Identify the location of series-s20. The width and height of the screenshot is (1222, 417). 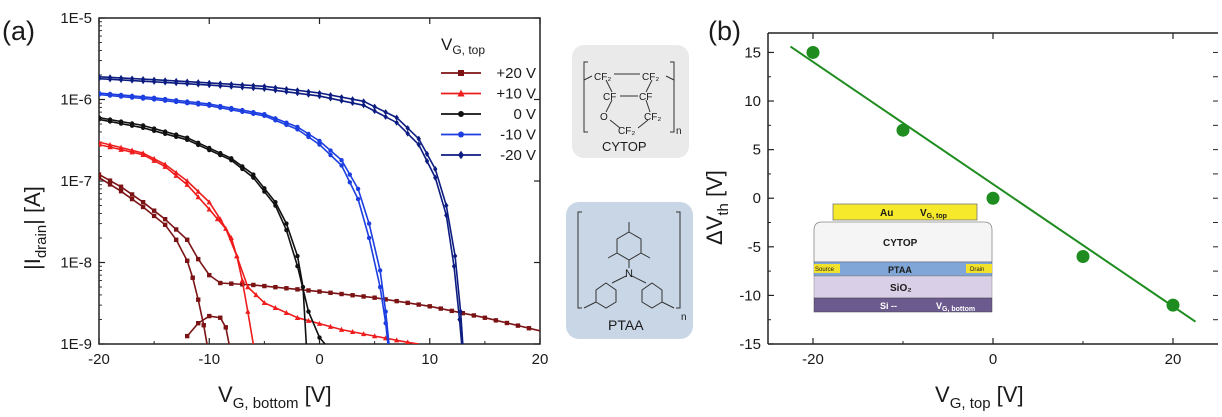
(319, 258).